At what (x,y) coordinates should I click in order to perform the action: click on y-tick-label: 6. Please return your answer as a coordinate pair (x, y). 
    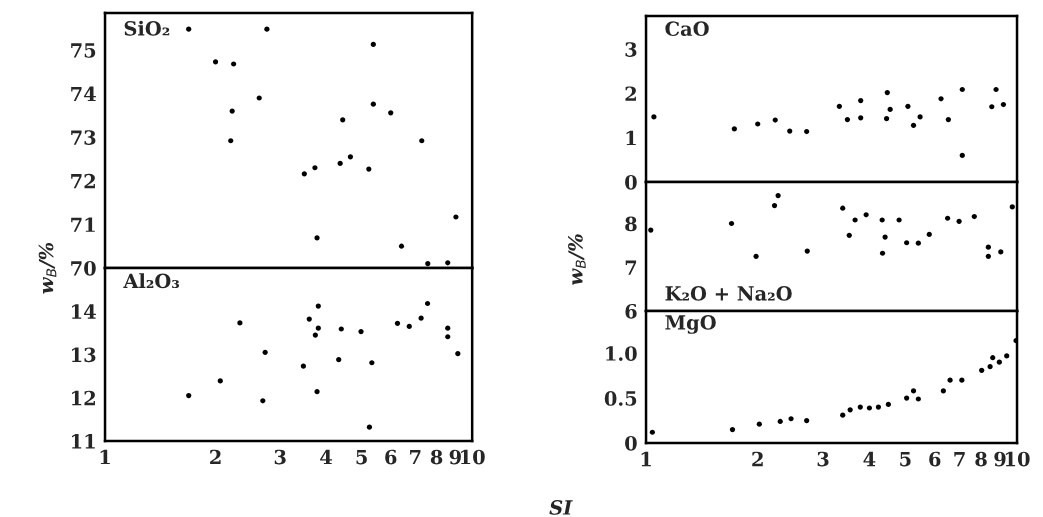
    Looking at the image, I should click on (631, 311).